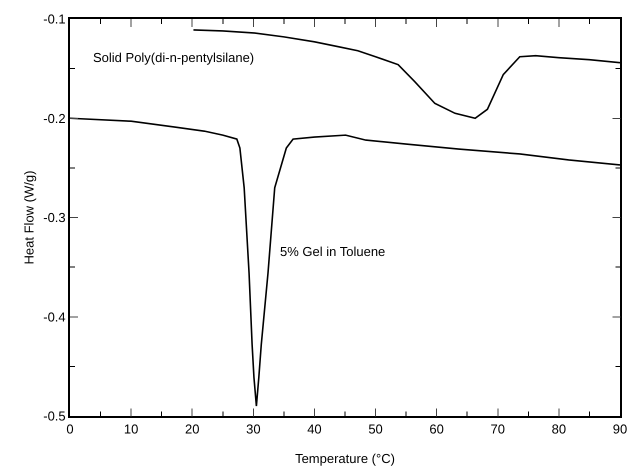 The height and width of the screenshot is (466, 640). I want to click on x-tick-label: 60, so click(436, 428).